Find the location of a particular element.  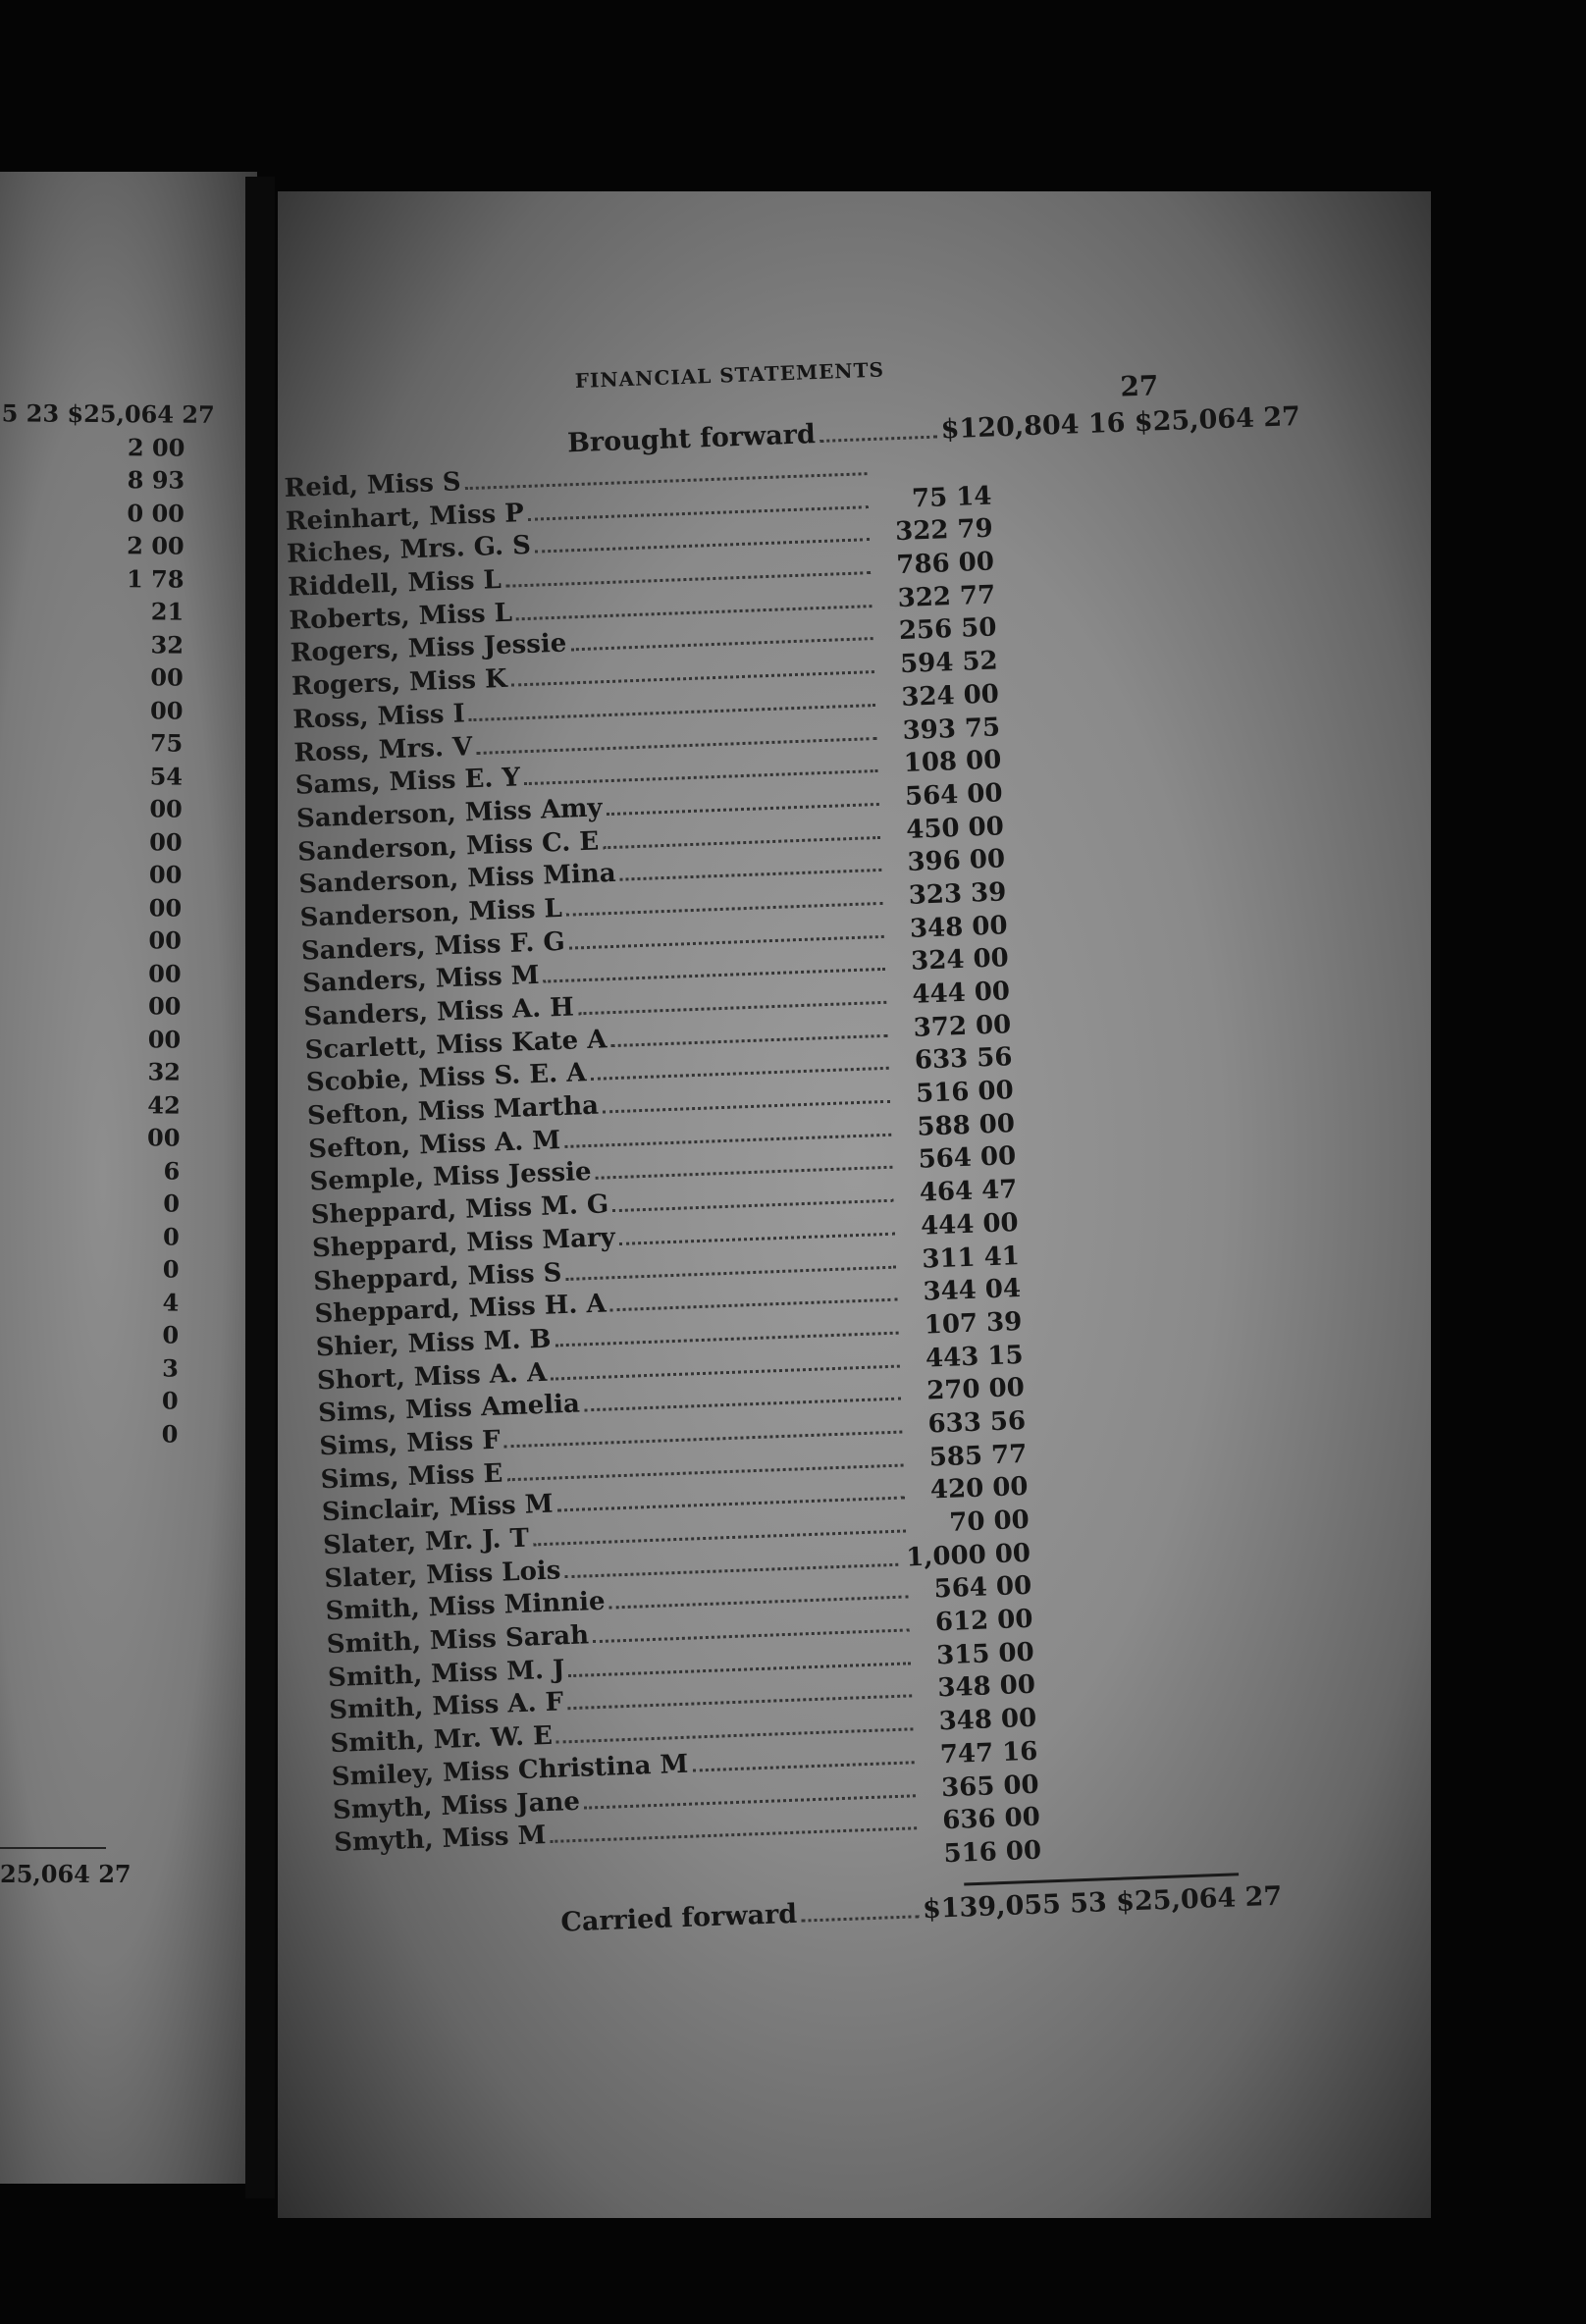

left-page-fragment: 4 is located at coordinates (171, 1302).